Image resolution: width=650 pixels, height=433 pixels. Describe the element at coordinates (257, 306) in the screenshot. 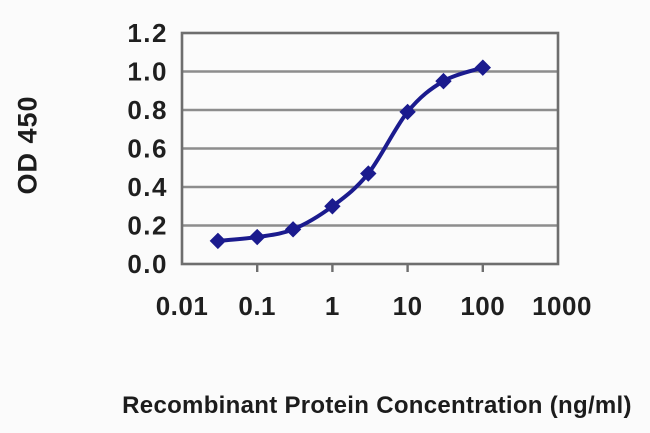

I see `x-tick-label: 0.1` at that location.